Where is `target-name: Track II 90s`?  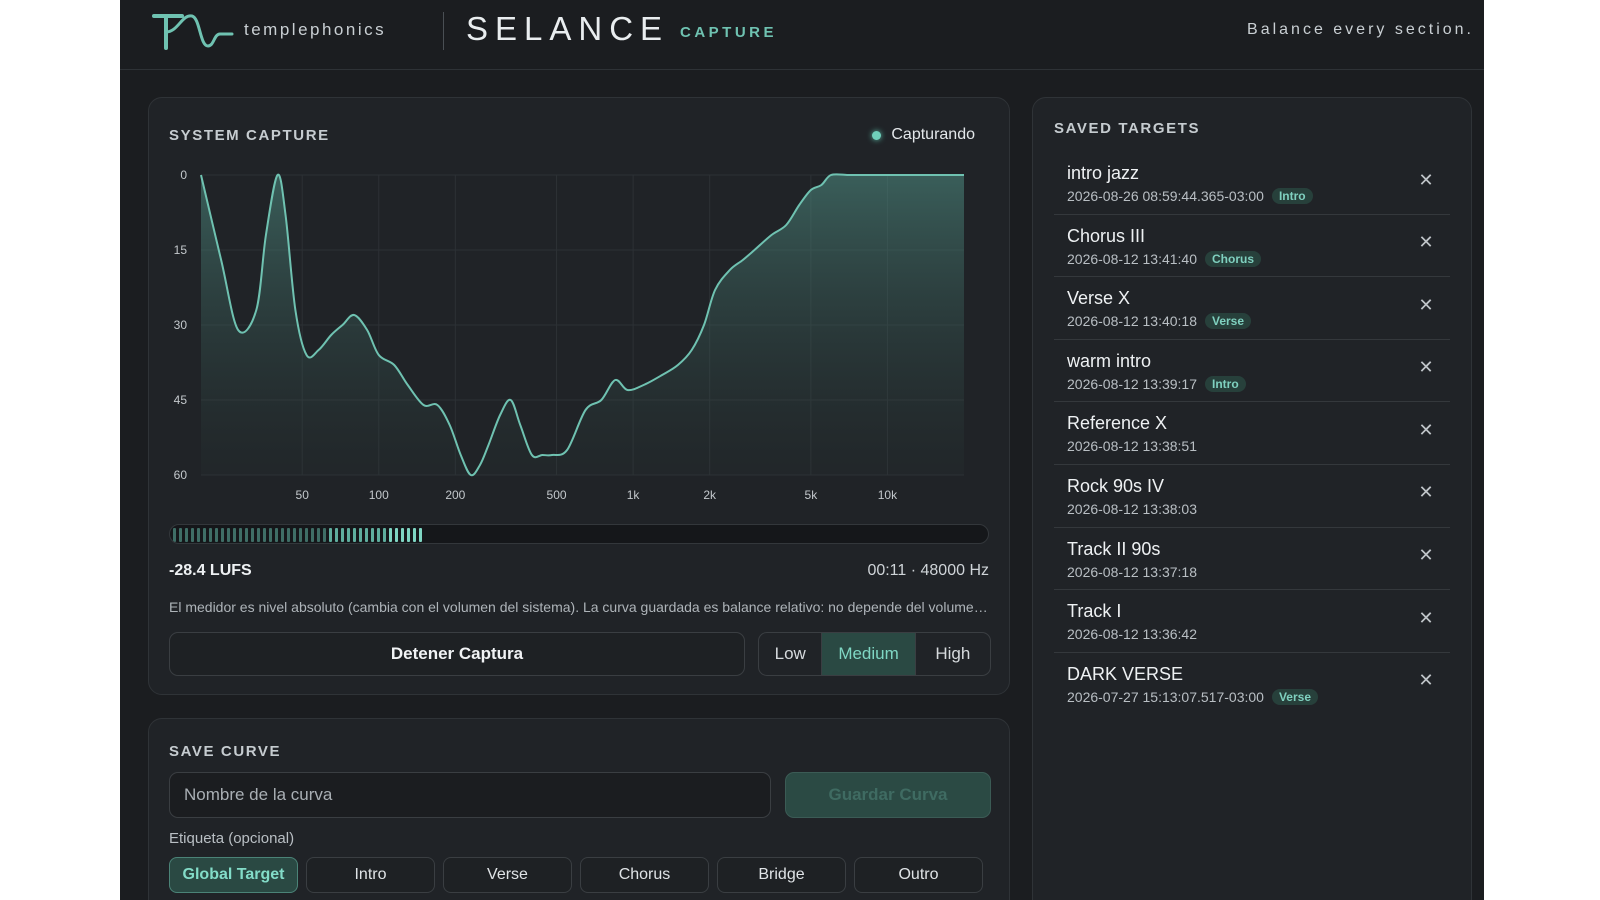
target-name: Track II 90s is located at coordinates (1114, 548).